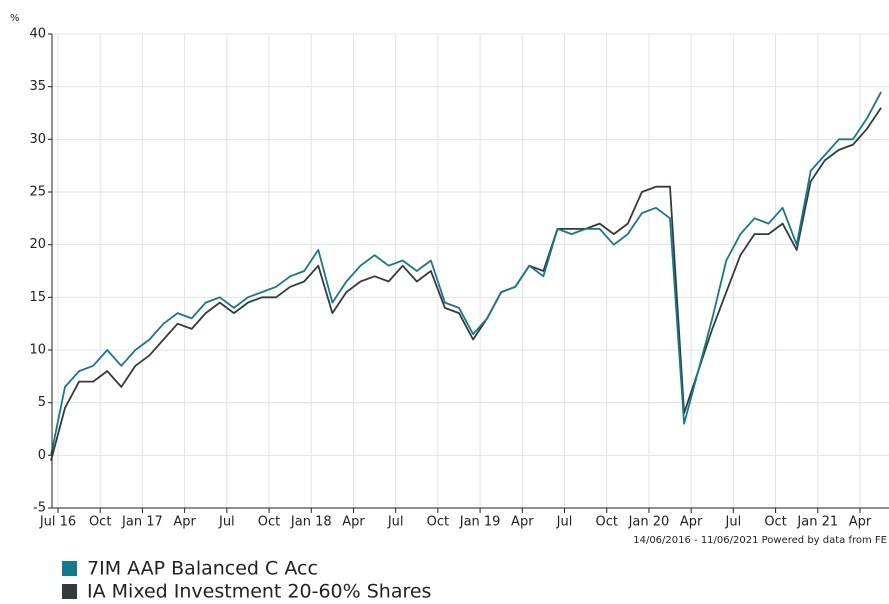 This screenshot has height=604, width=889. I want to click on x-tick-label: Jan 21, so click(817, 522).